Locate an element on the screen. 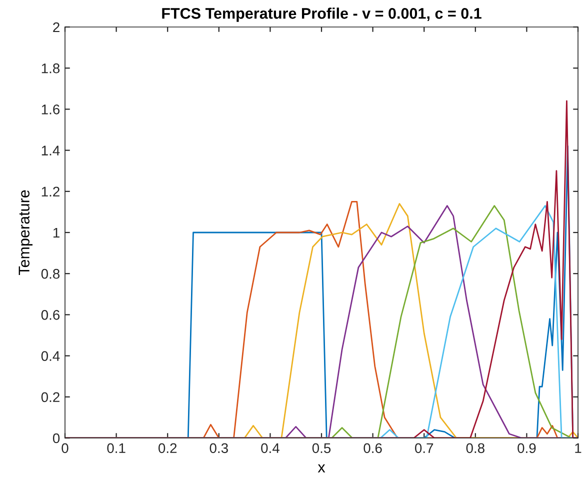 This screenshot has width=587, height=496. y-tick-label: 1 is located at coordinates (56, 233).